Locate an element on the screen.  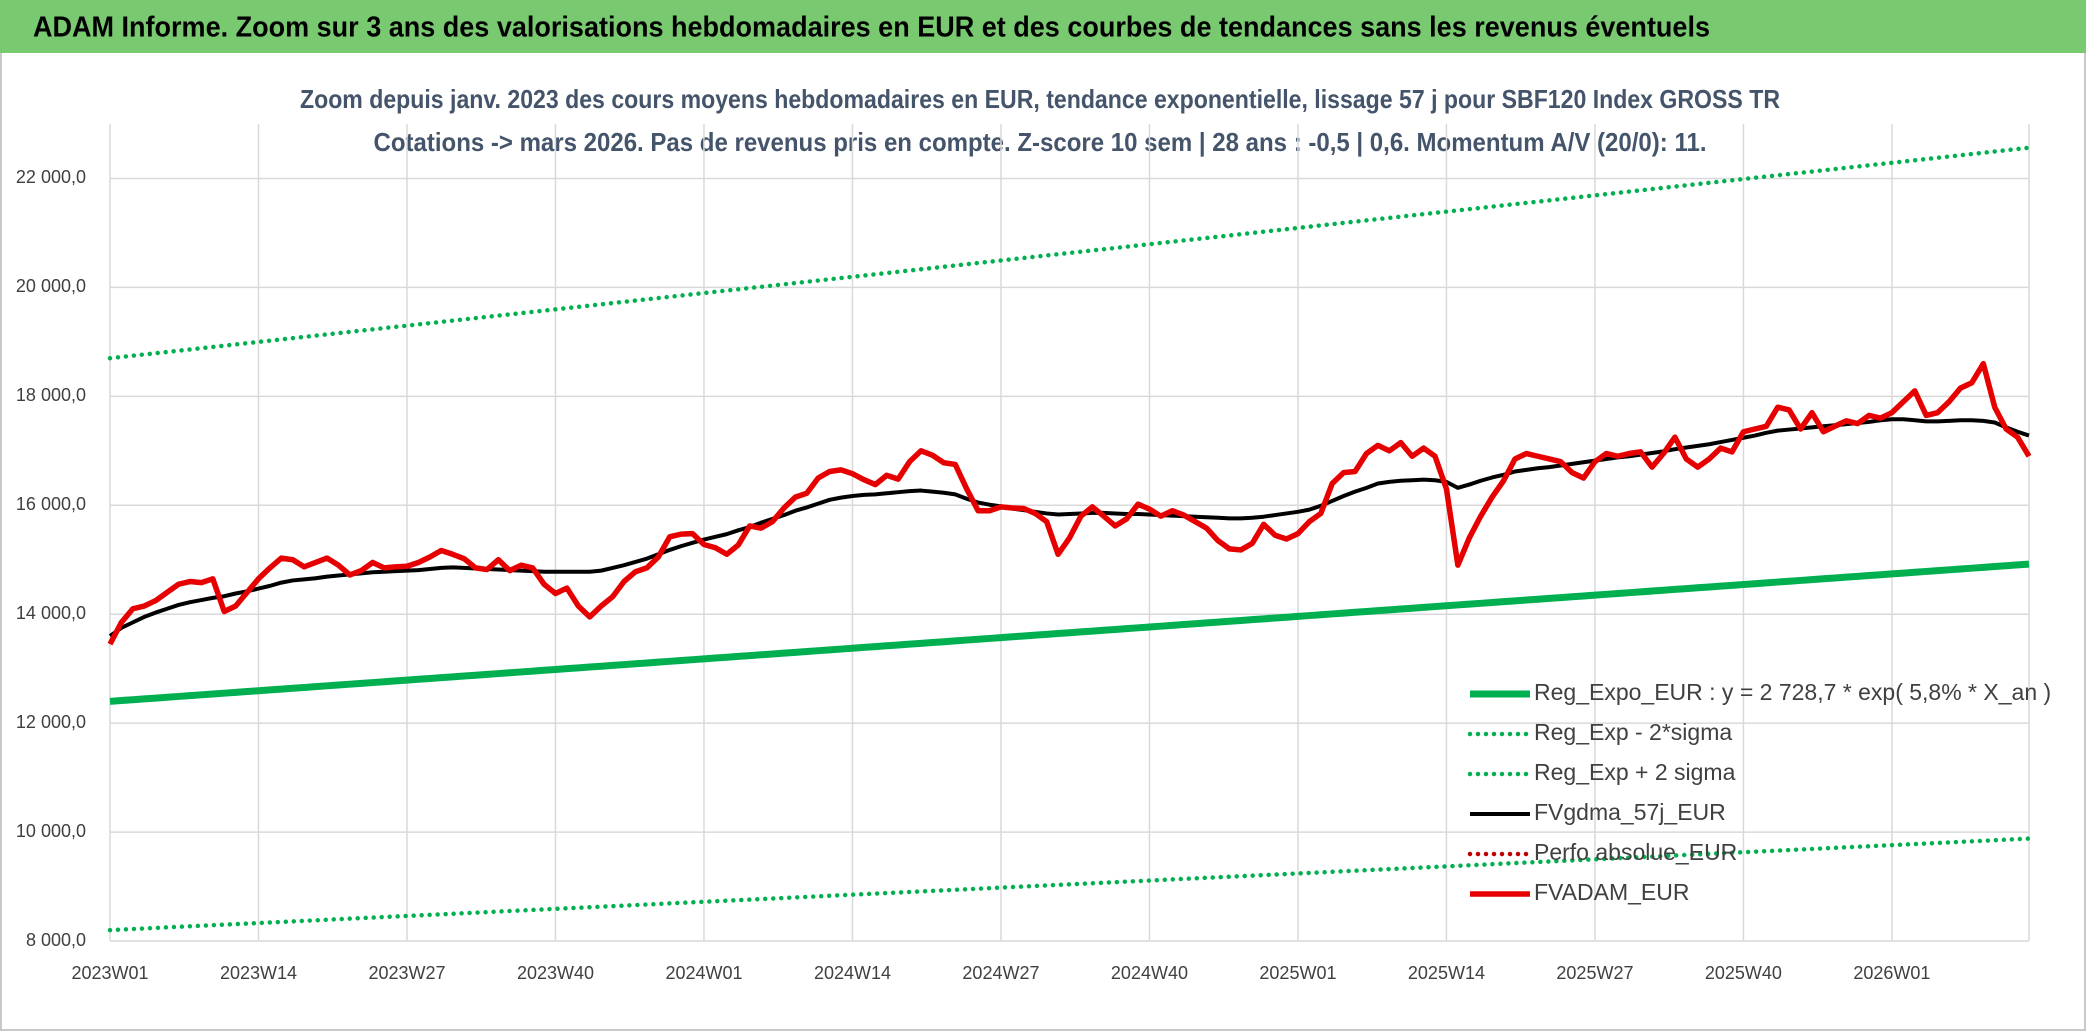
legend-label: Reg_Exp - 2*sigma is located at coordinates (1633, 732).